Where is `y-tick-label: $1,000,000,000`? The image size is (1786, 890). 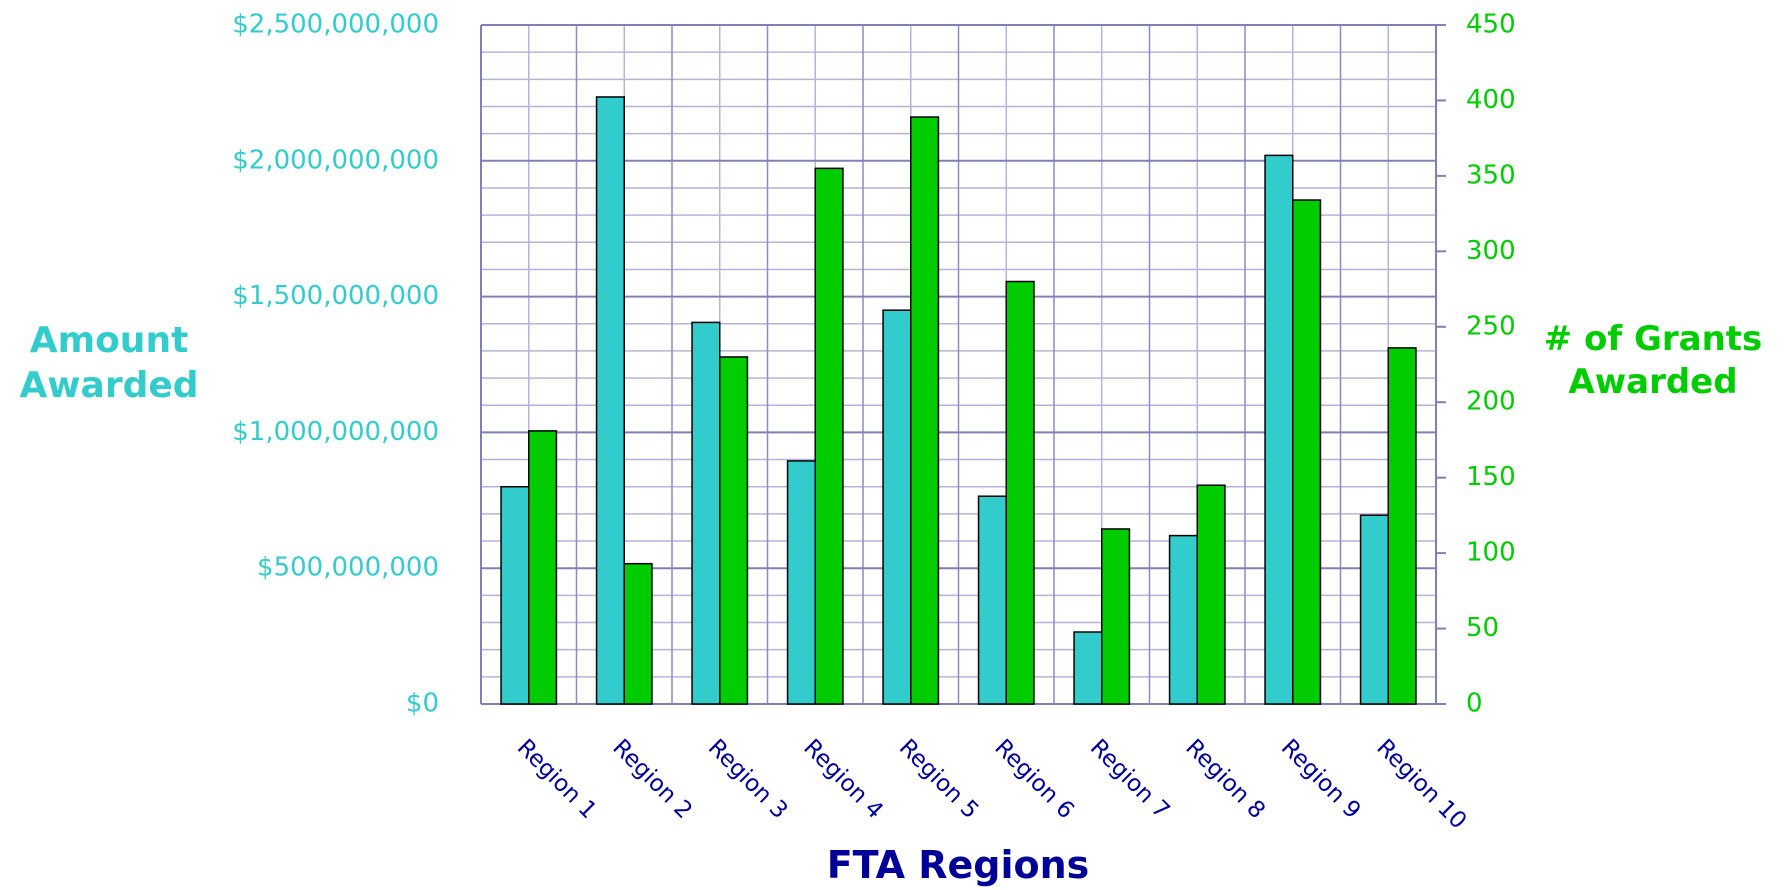 y-tick-label: $1,000,000,000 is located at coordinates (335, 432).